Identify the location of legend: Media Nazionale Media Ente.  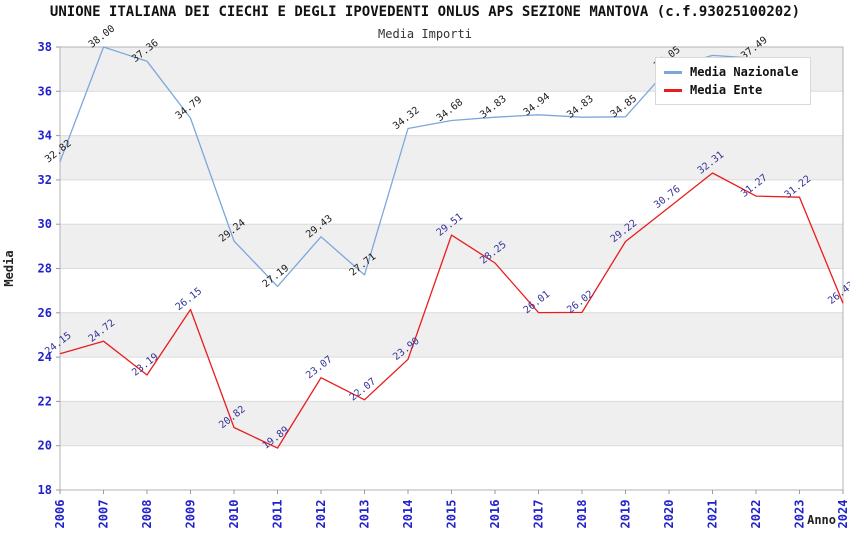
(733, 81).